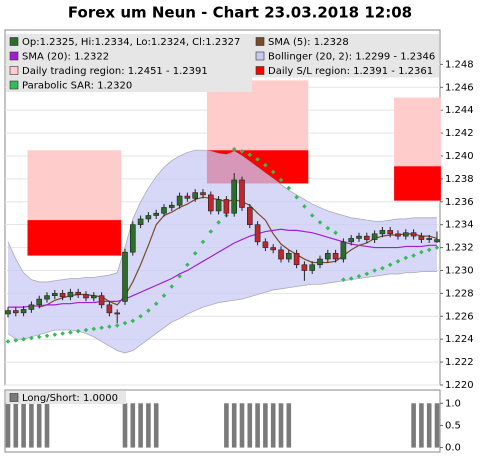 This screenshot has height=457, width=480. What do you see at coordinates (459, 110) in the screenshot?
I see `y-tick-label: 1.244` at bounding box center [459, 110].